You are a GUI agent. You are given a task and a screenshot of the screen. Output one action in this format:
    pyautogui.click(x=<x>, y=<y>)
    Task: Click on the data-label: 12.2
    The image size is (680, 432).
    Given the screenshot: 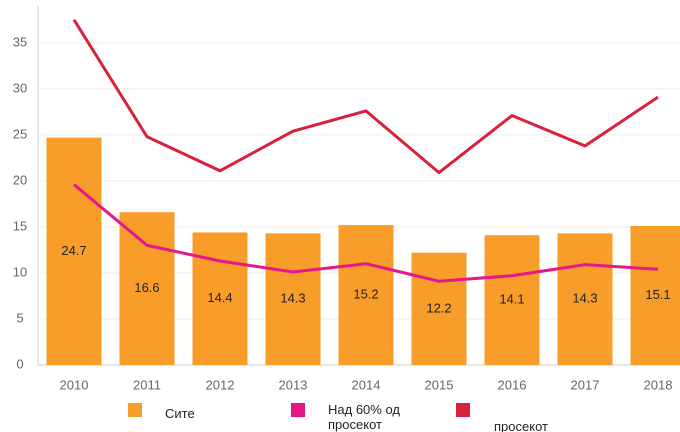 What is the action you would take?
    pyautogui.click(x=438, y=307)
    